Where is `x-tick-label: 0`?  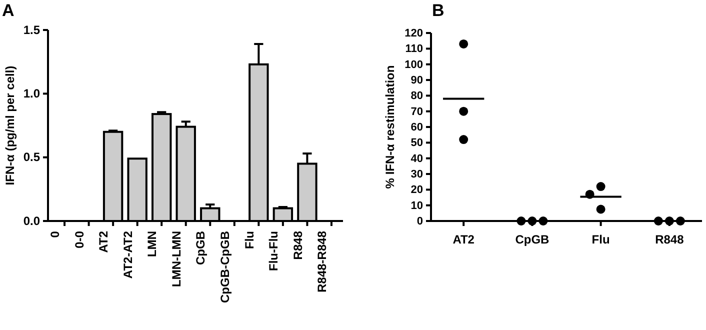 x-tick-label: 0 is located at coordinates (55, 234).